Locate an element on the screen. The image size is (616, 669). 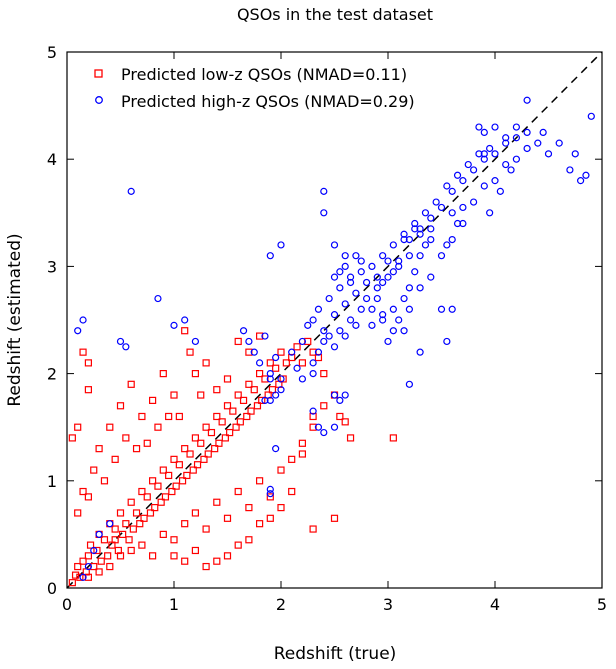
chart-title: QSOs in the test dataset is located at coordinates (335, 14).